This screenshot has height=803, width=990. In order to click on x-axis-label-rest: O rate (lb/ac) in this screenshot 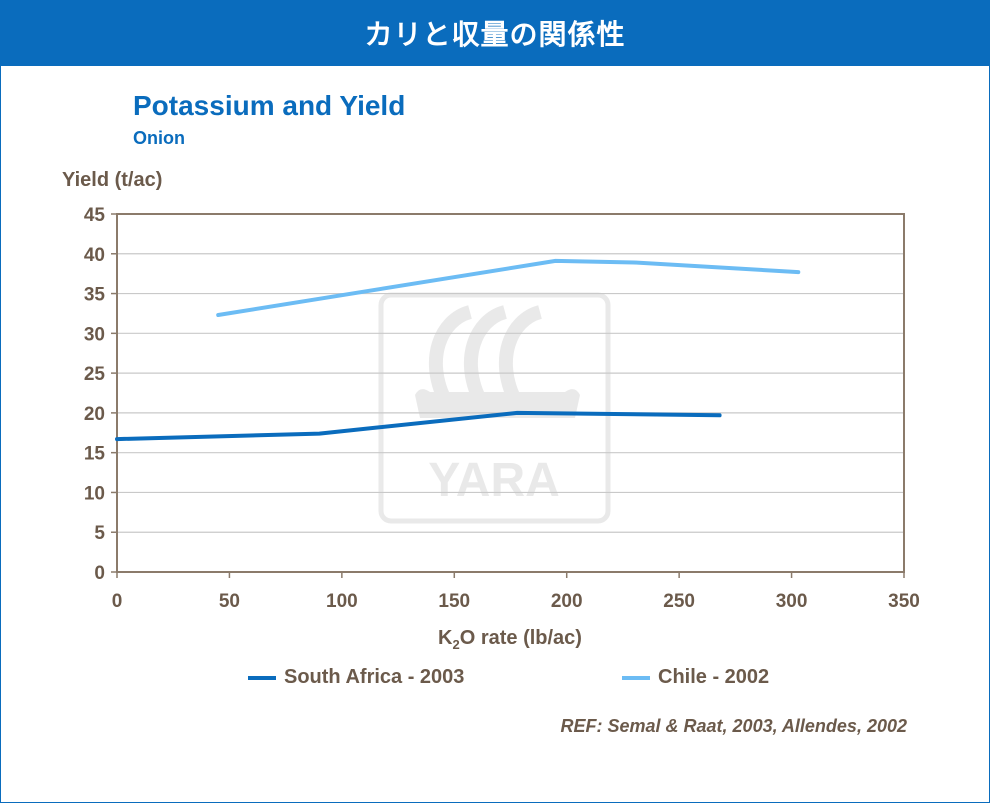, I will do `click(520, 638)`.